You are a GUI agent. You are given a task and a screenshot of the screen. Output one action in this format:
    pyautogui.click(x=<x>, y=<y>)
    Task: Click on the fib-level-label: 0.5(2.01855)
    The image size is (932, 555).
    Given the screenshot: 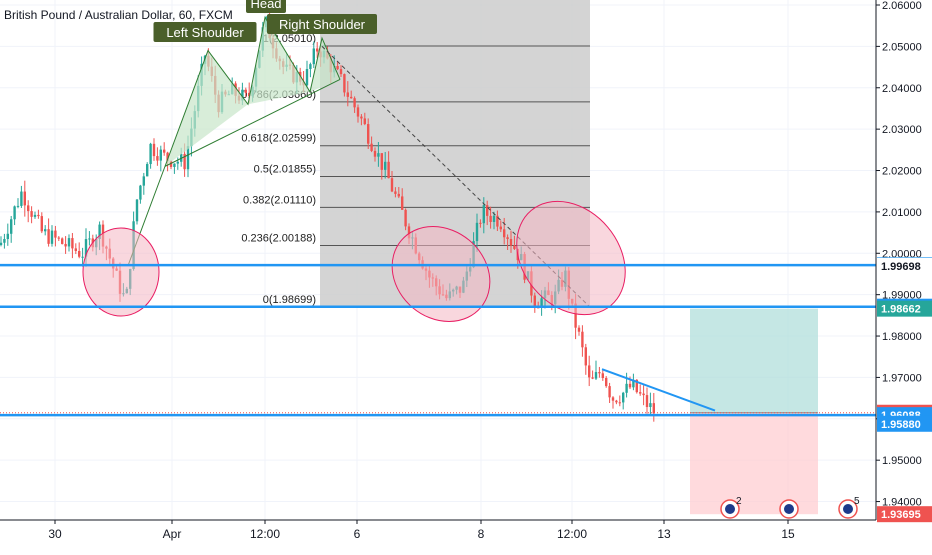 What is the action you would take?
    pyautogui.click(x=285, y=170)
    